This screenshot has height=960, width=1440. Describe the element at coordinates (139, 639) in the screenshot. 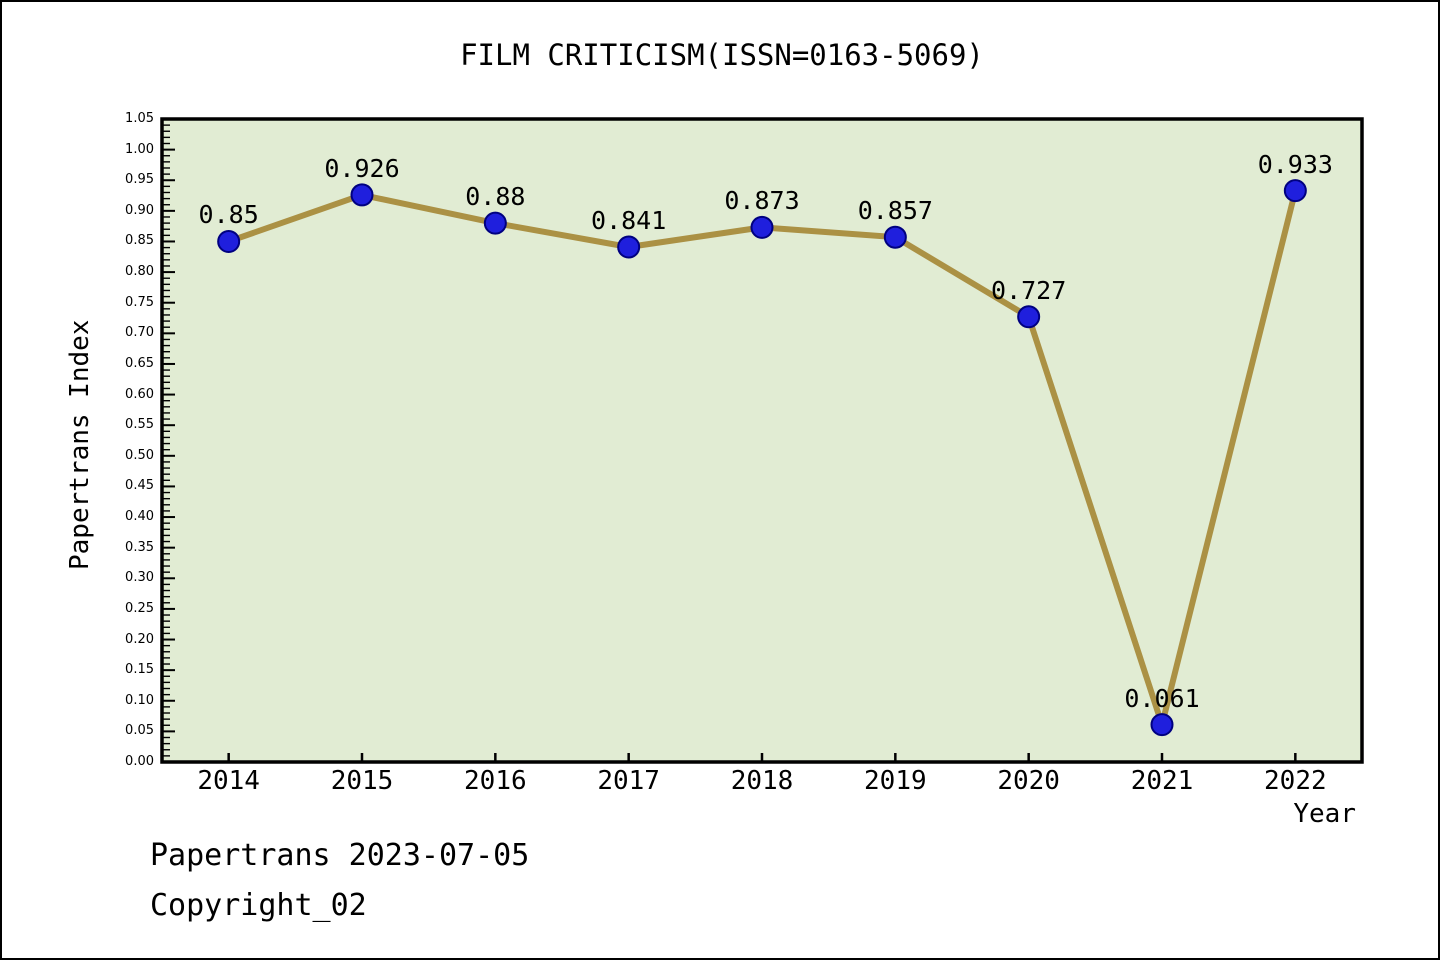

I see `y-axis-tick-label: 0.20` at that location.